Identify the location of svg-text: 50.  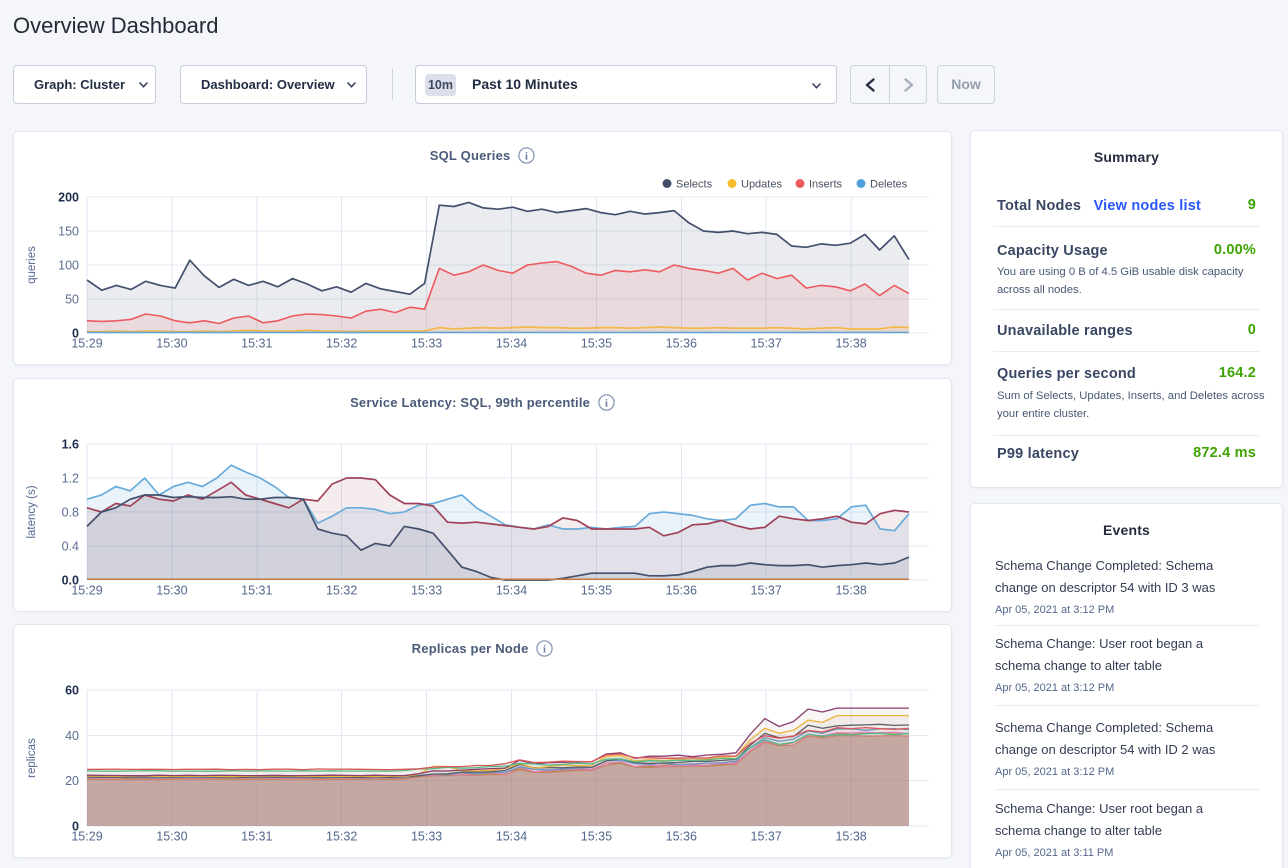
(72, 300).